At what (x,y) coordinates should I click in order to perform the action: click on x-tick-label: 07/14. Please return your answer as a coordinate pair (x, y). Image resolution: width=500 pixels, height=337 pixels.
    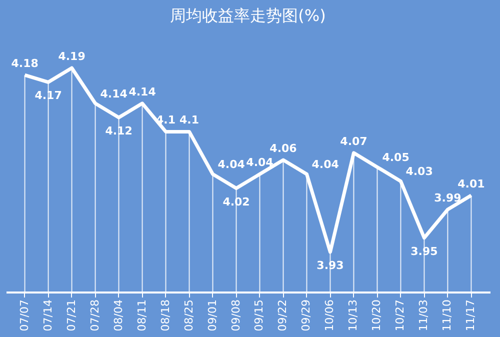
    Looking at the image, I should click on (47, 316).